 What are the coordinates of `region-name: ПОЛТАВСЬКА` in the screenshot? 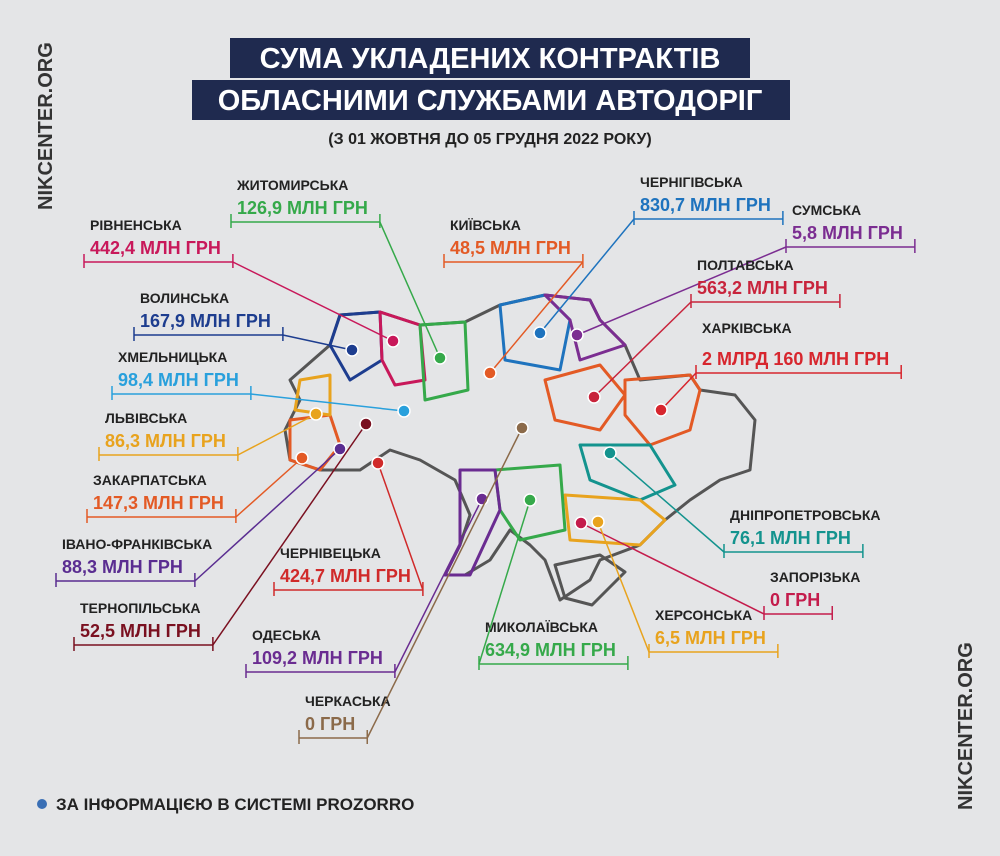 It's located at (745, 265).